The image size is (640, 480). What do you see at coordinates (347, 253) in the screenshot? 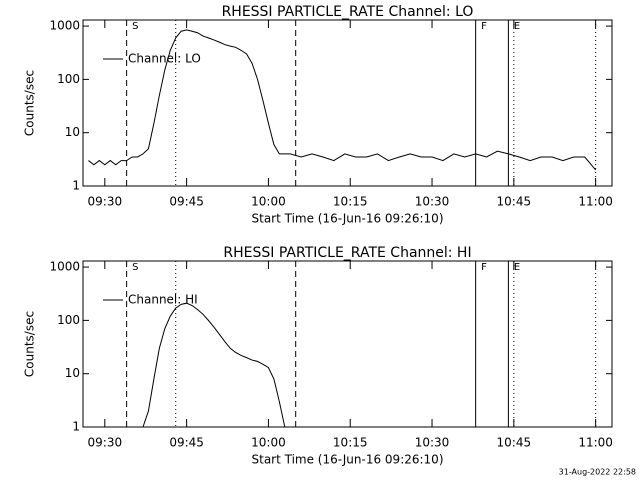
I see `chart-title: RHESSI PARTICLE_RATE Channel: HI` at bounding box center [347, 253].